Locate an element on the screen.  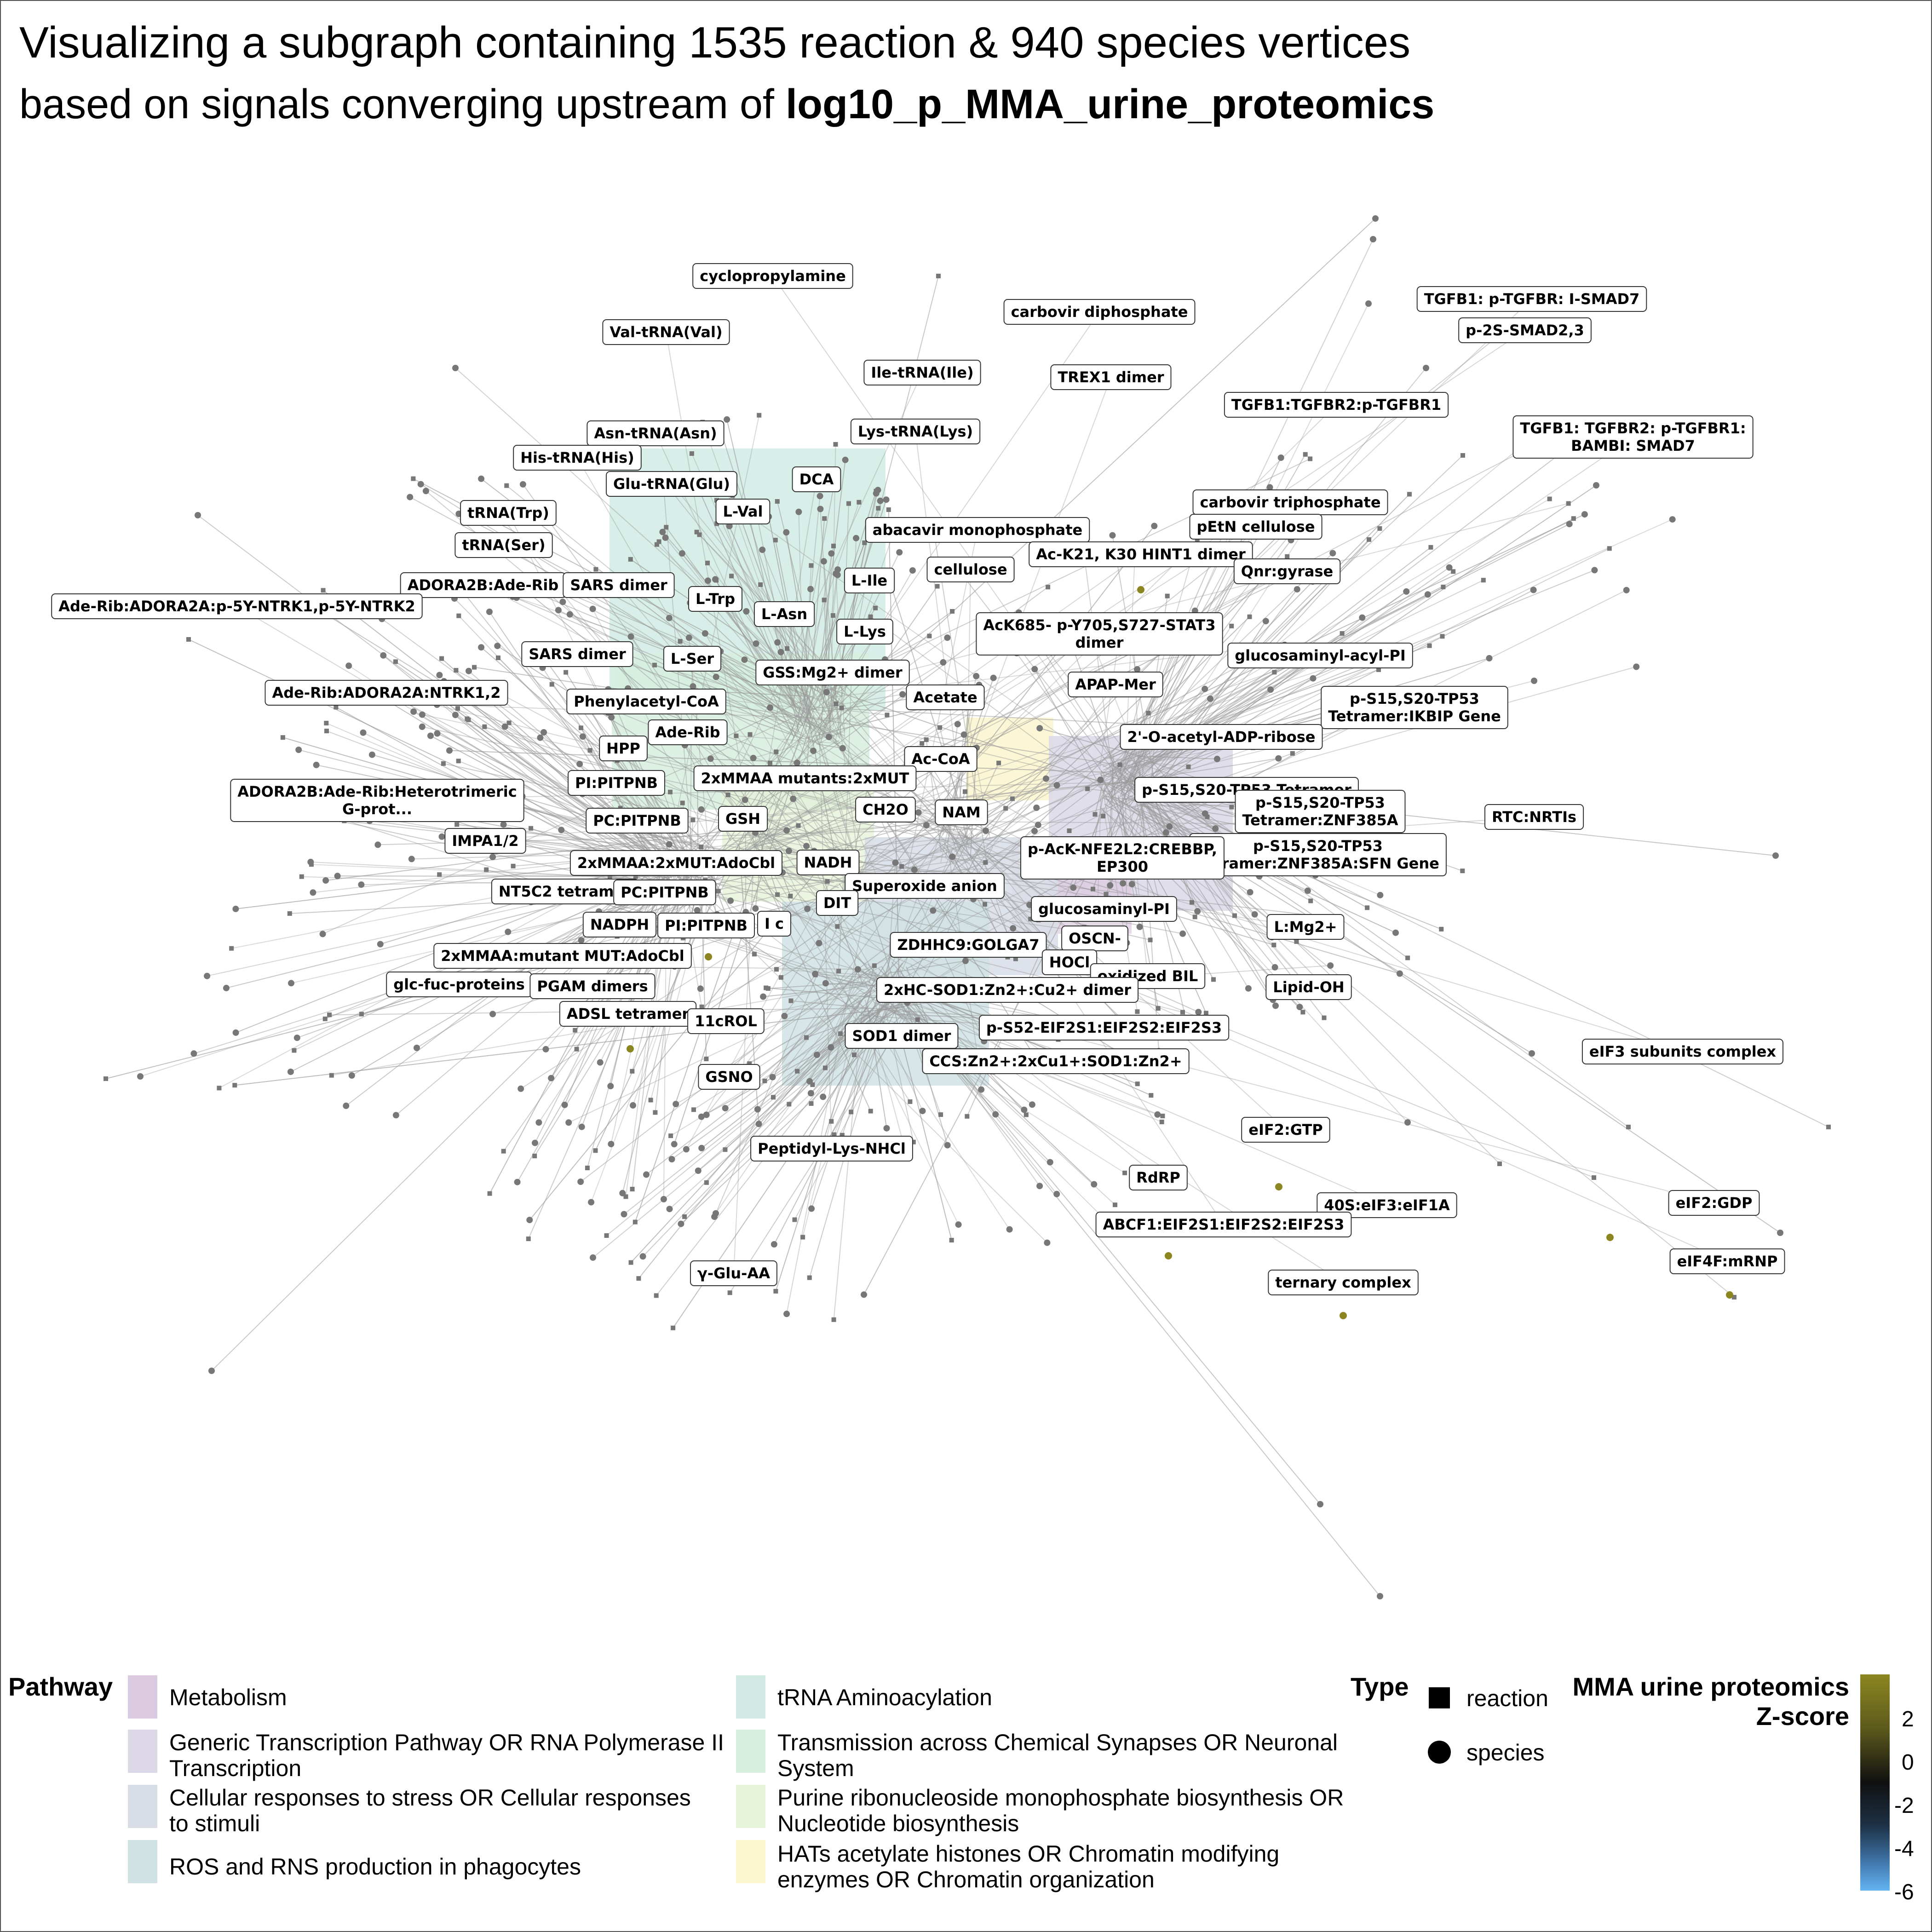
node-label-text: glucosaminyl-PI is located at coordinates (1104, 909).